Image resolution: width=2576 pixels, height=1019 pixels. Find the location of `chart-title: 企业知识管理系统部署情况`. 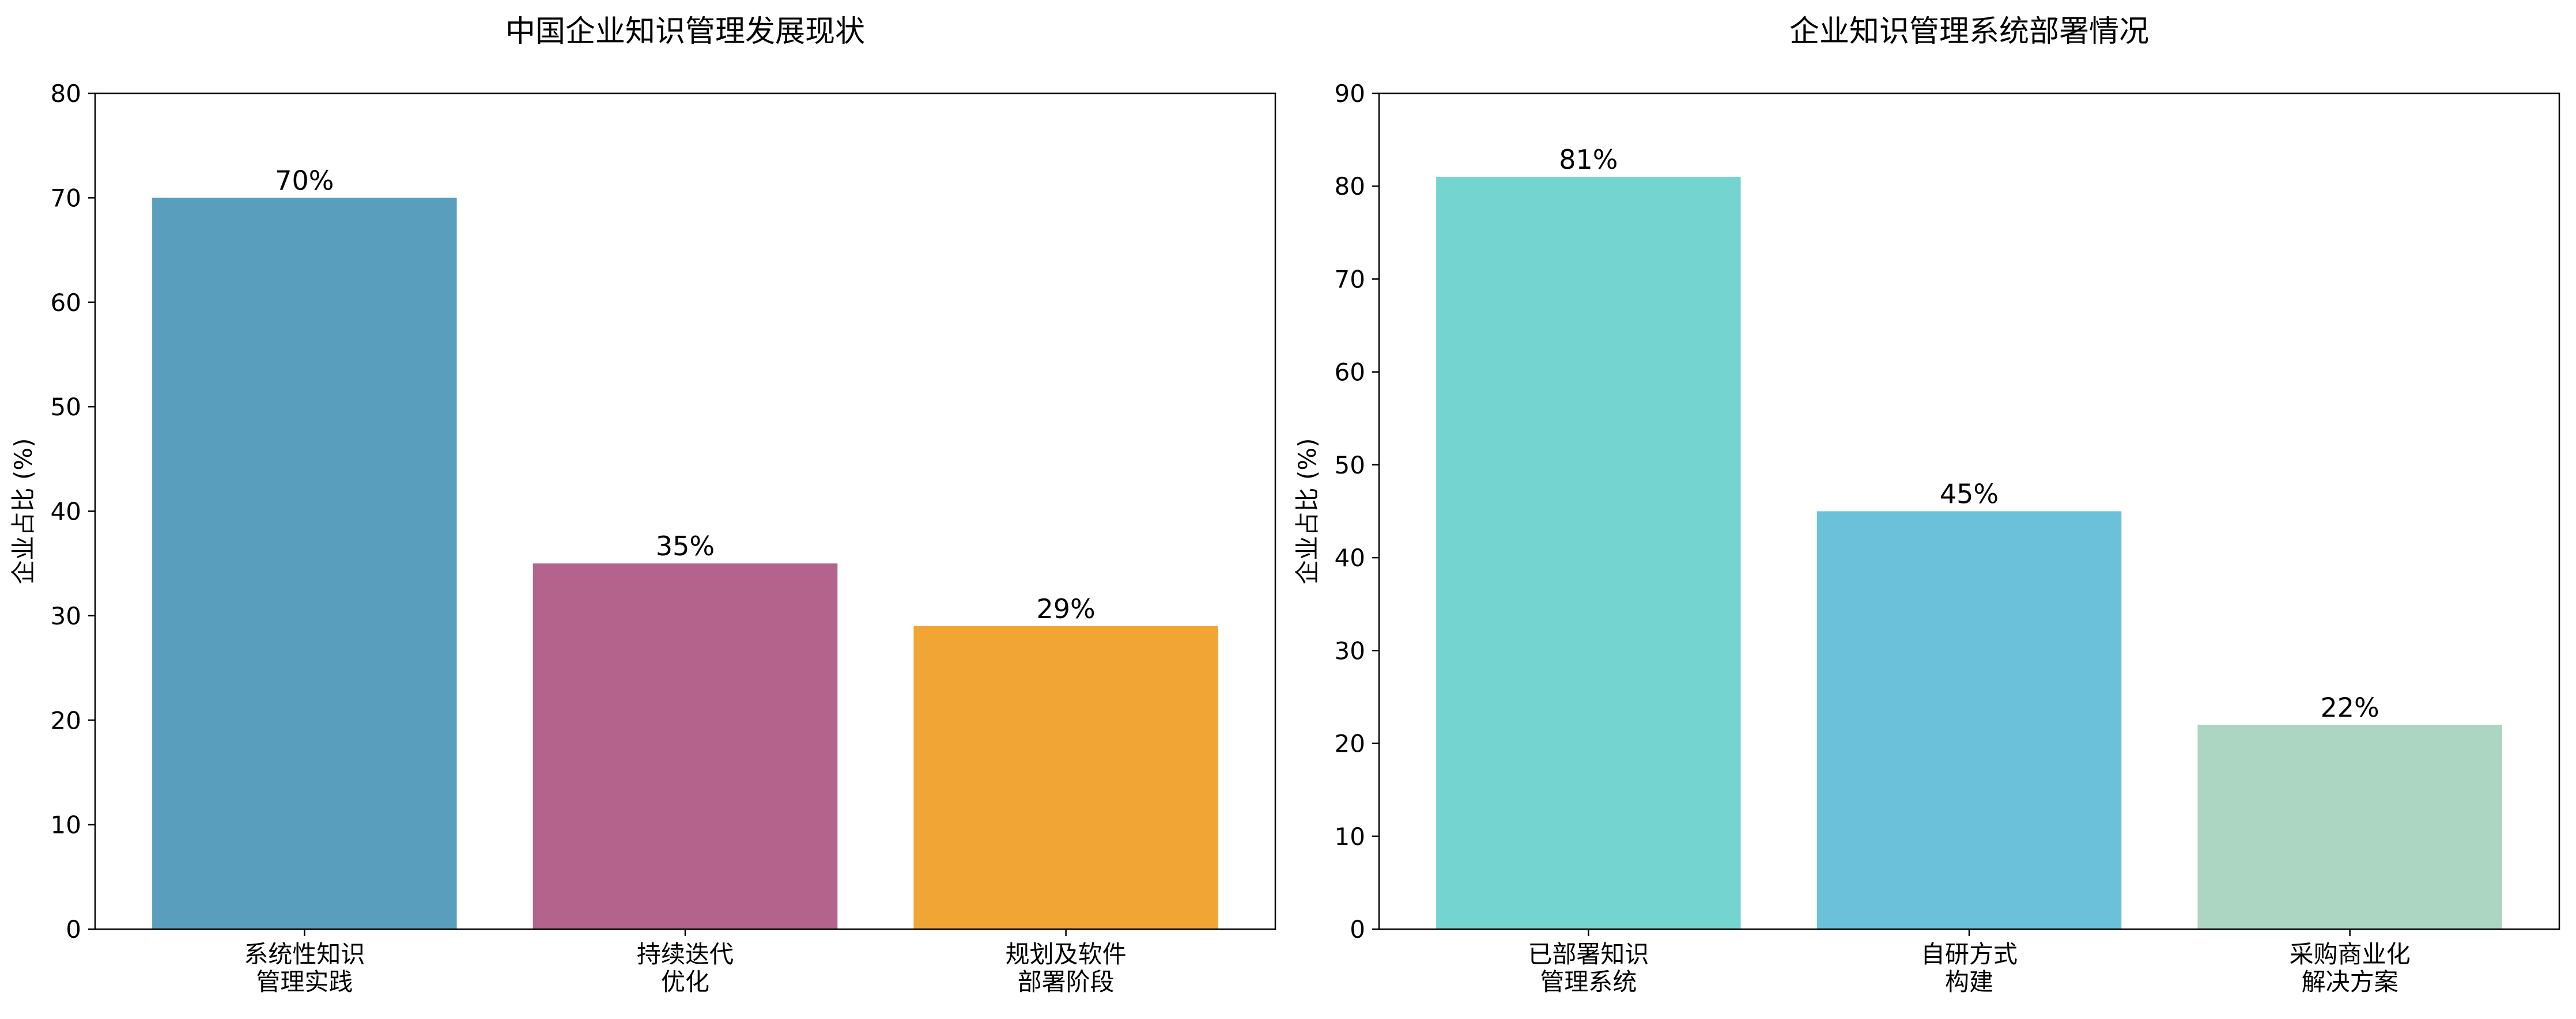

chart-title: 企业知识管理系统部署情况 is located at coordinates (1969, 31).